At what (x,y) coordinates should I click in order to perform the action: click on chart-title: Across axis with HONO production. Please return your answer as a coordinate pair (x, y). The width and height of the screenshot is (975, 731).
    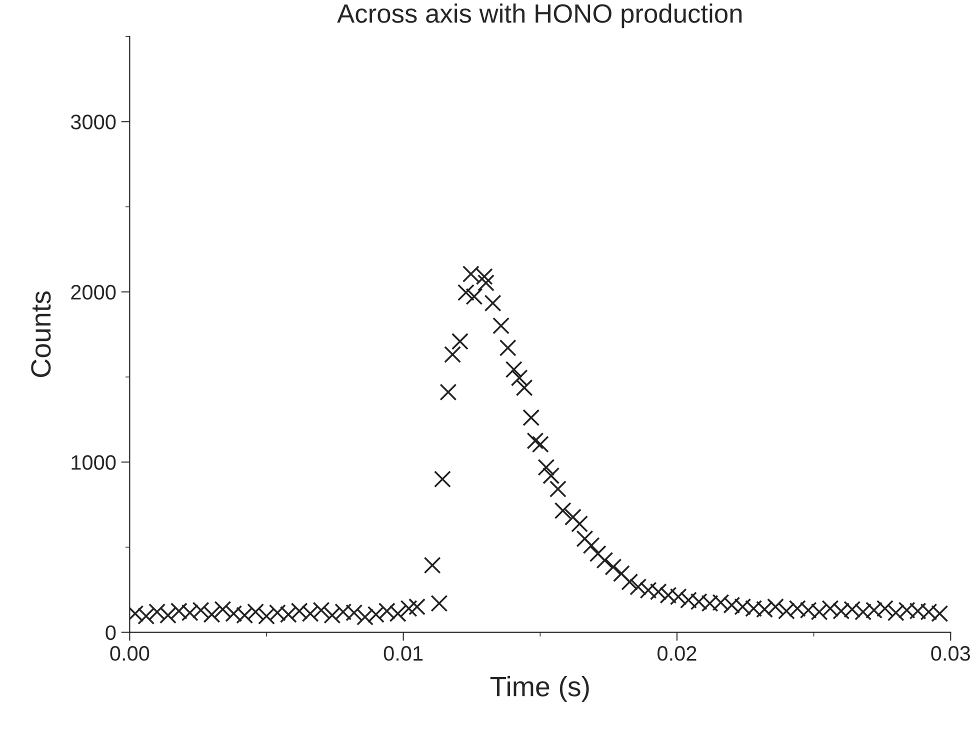
    Looking at the image, I should click on (539, 16).